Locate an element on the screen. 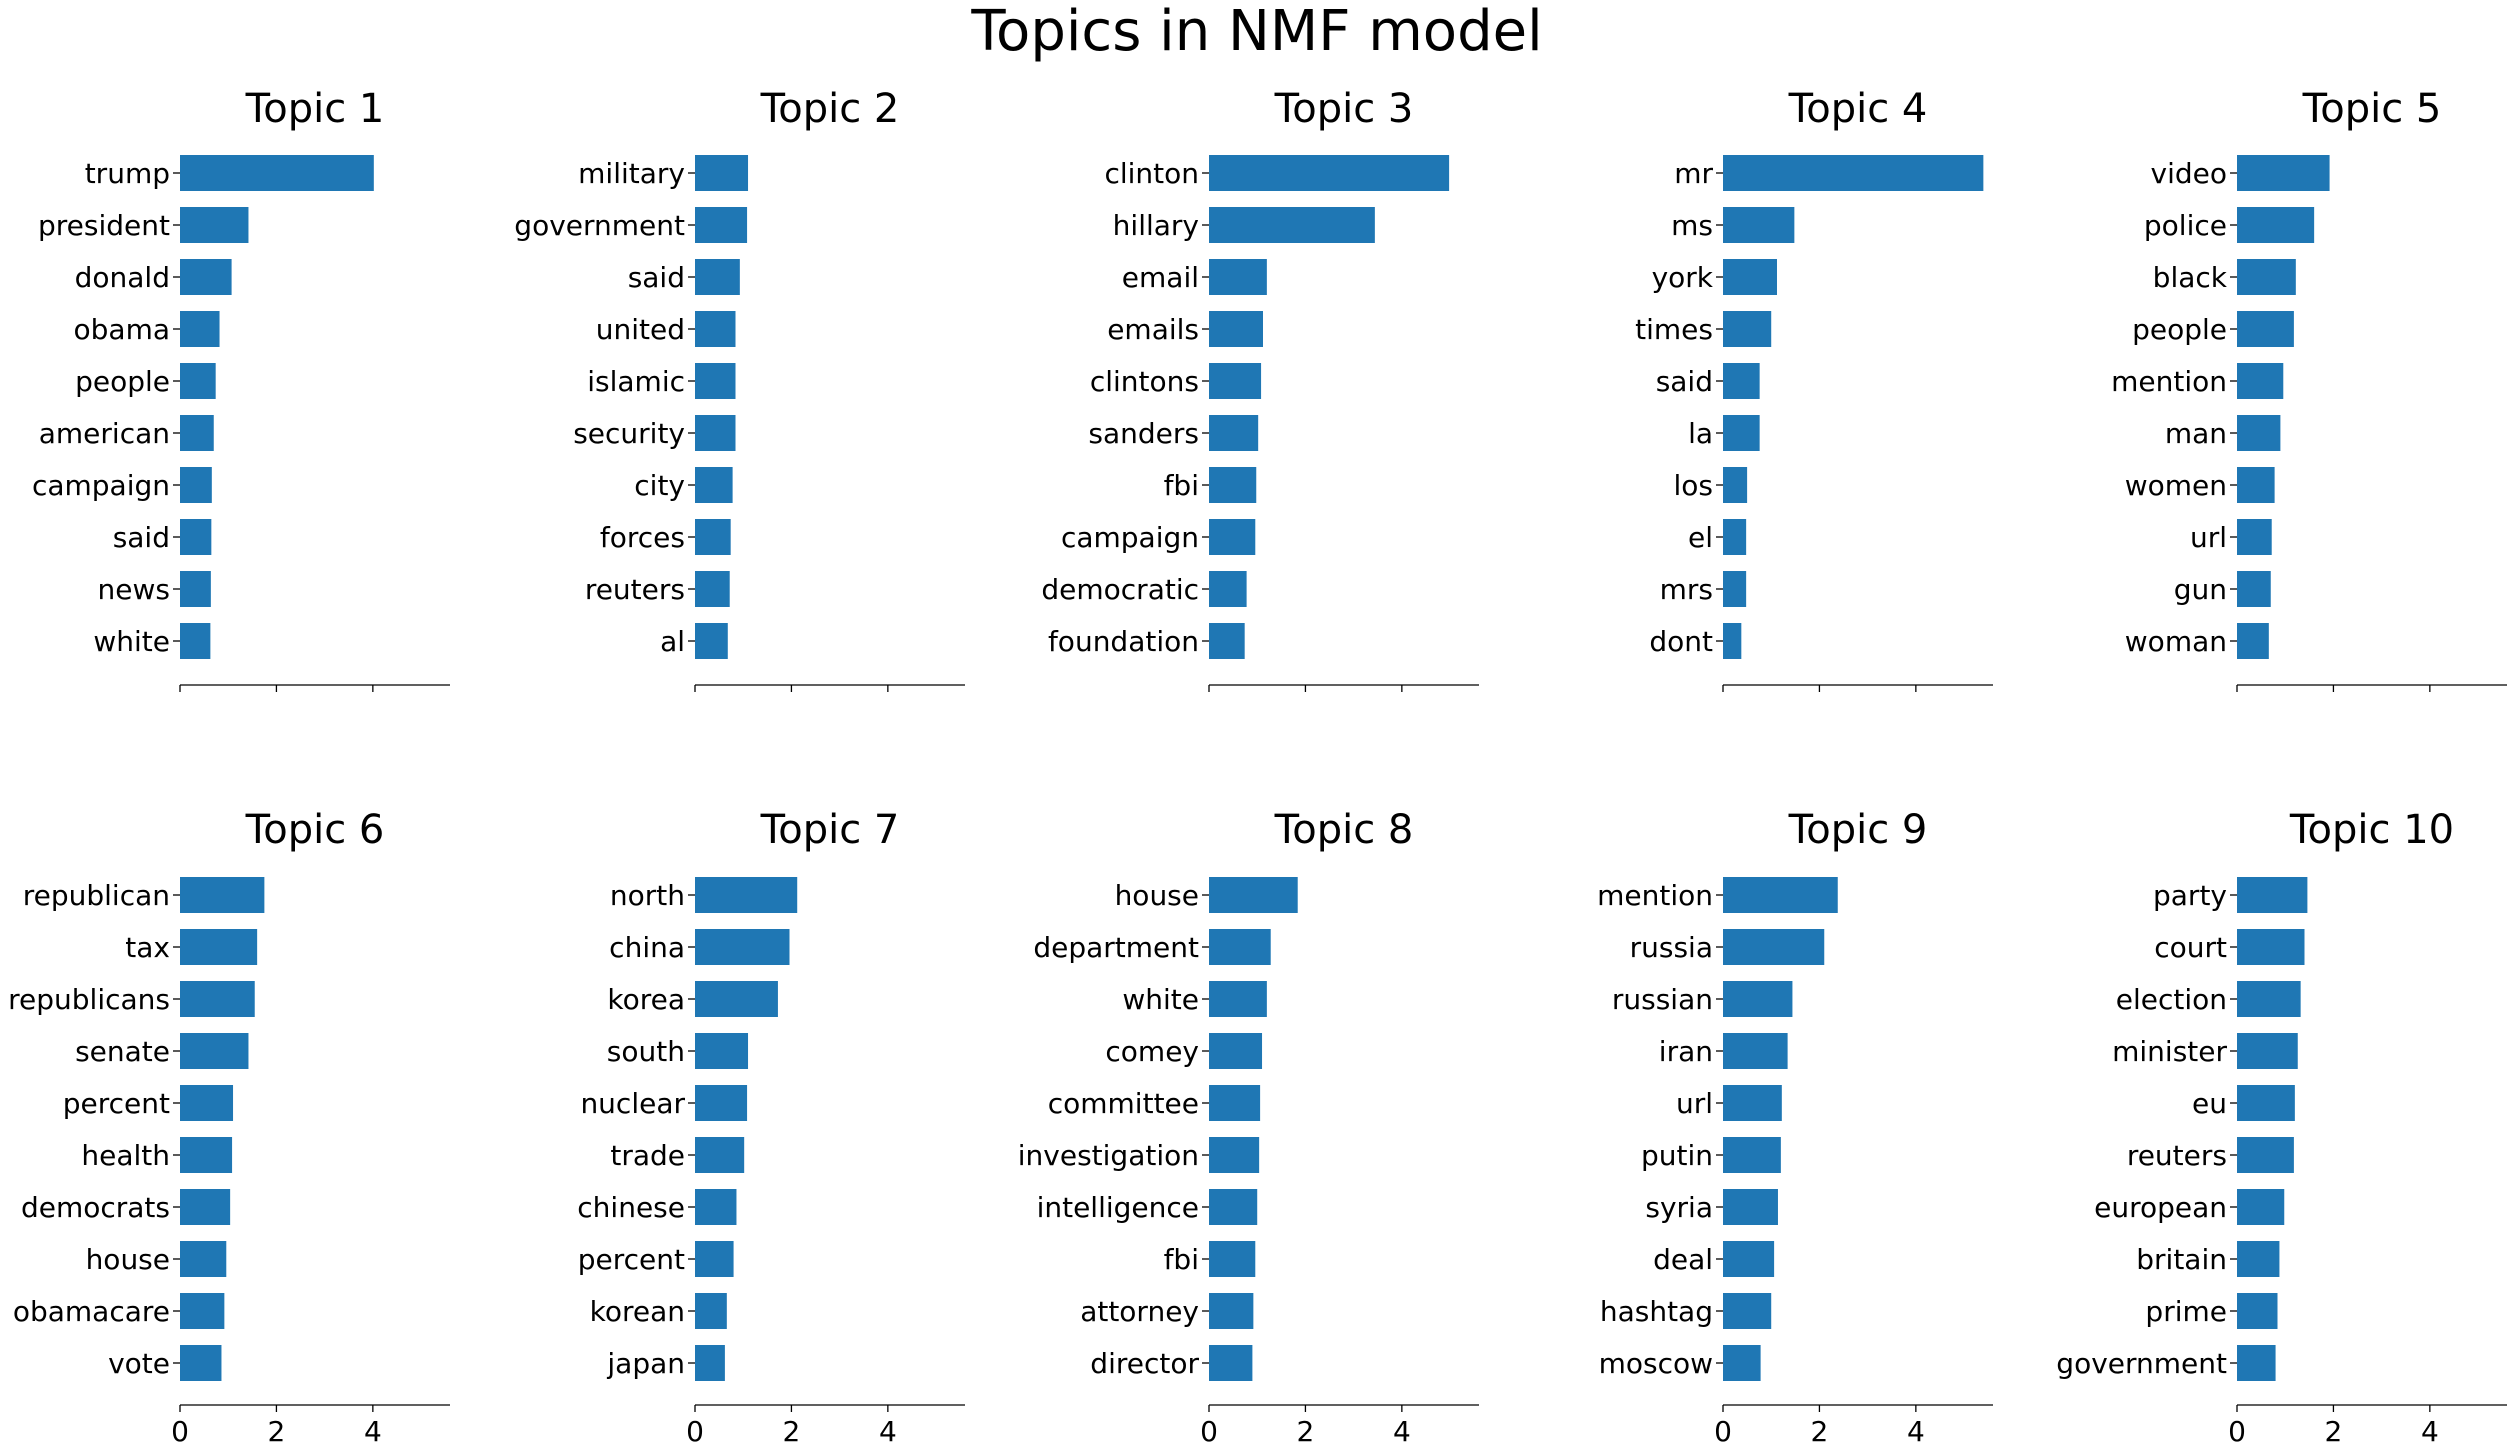  category-label: police is located at coordinates (2185, 225).